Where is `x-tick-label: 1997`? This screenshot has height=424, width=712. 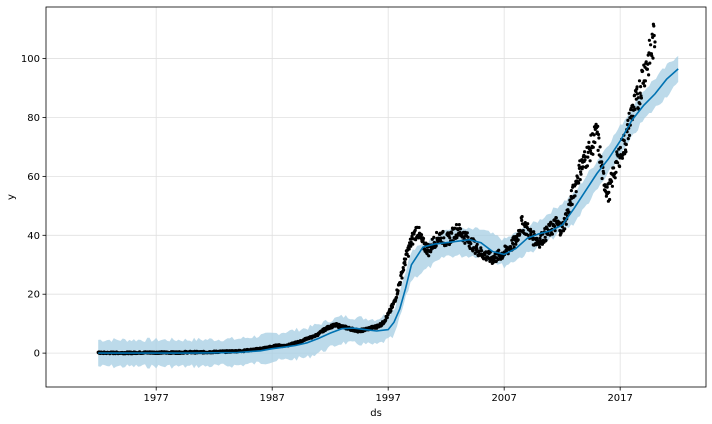
x-tick-label: 1997 is located at coordinates (387, 398).